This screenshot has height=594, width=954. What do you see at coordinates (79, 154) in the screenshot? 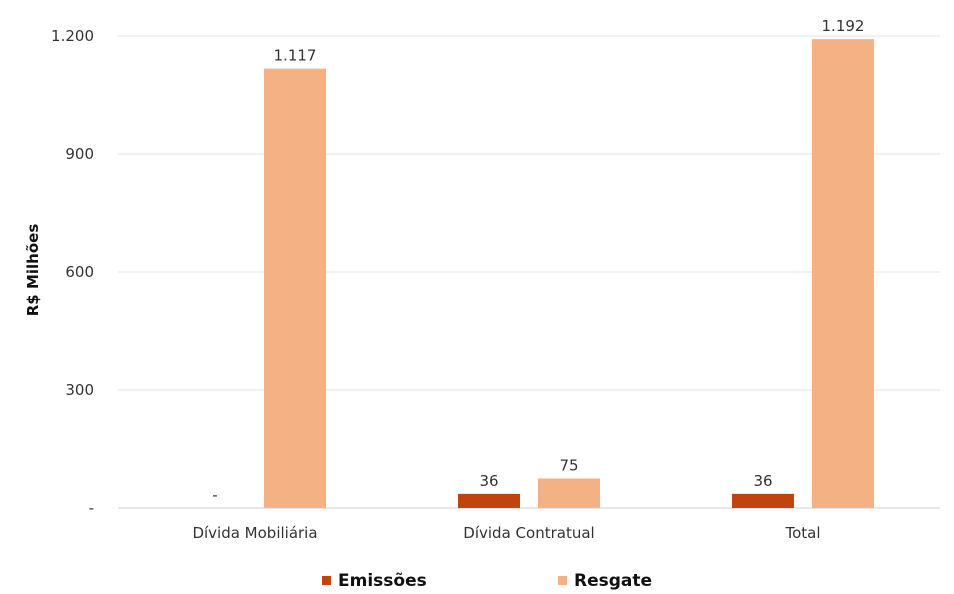
I see `y-tick-label: 900` at bounding box center [79, 154].